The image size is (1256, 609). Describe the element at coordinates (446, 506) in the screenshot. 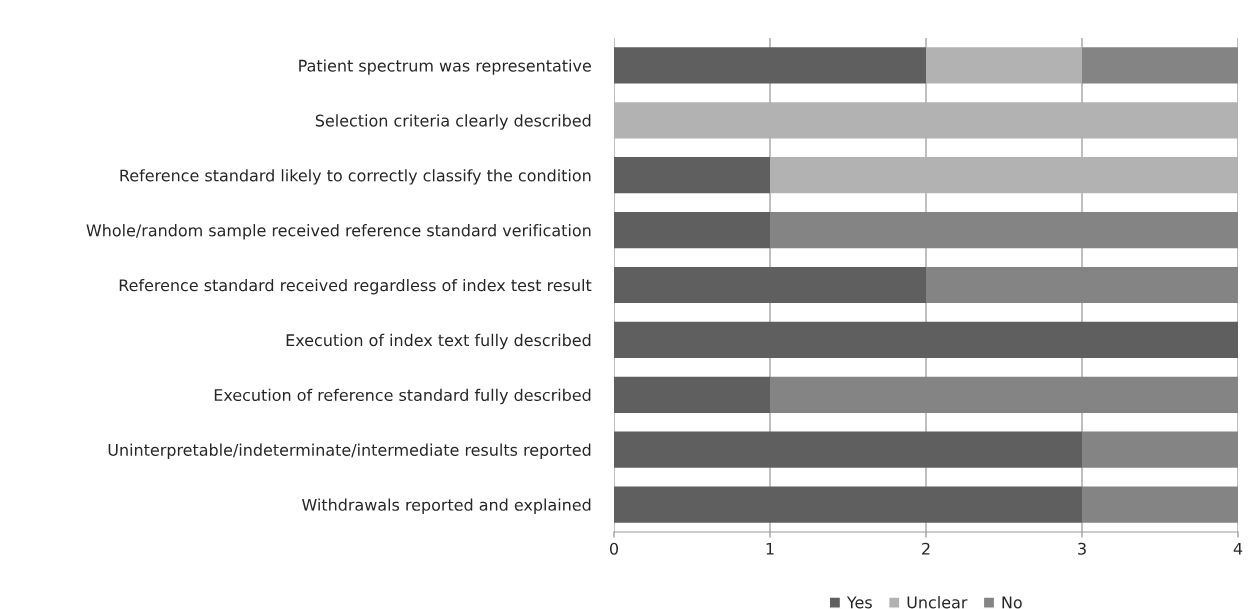

I see `y-tick-label: Withdrawals reported and explained` at that location.